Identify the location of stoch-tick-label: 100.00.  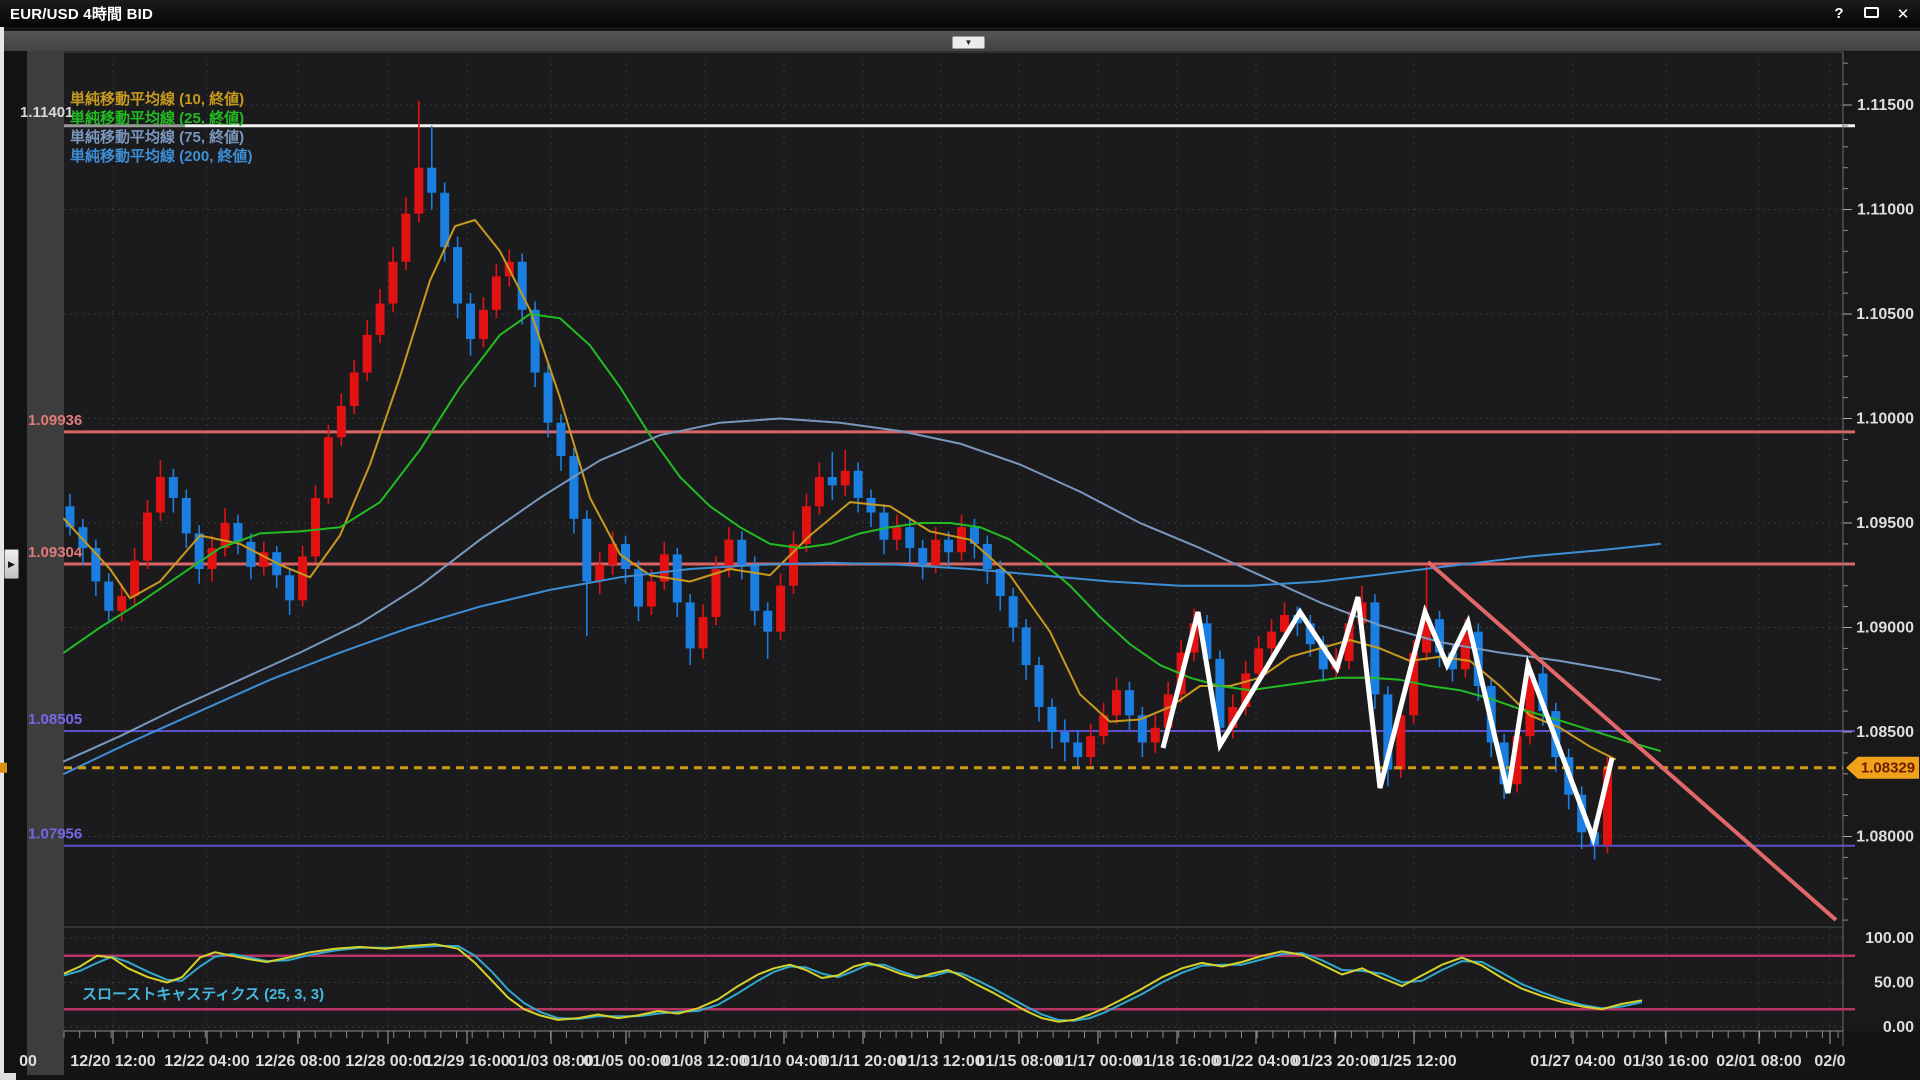
(1889, 938).